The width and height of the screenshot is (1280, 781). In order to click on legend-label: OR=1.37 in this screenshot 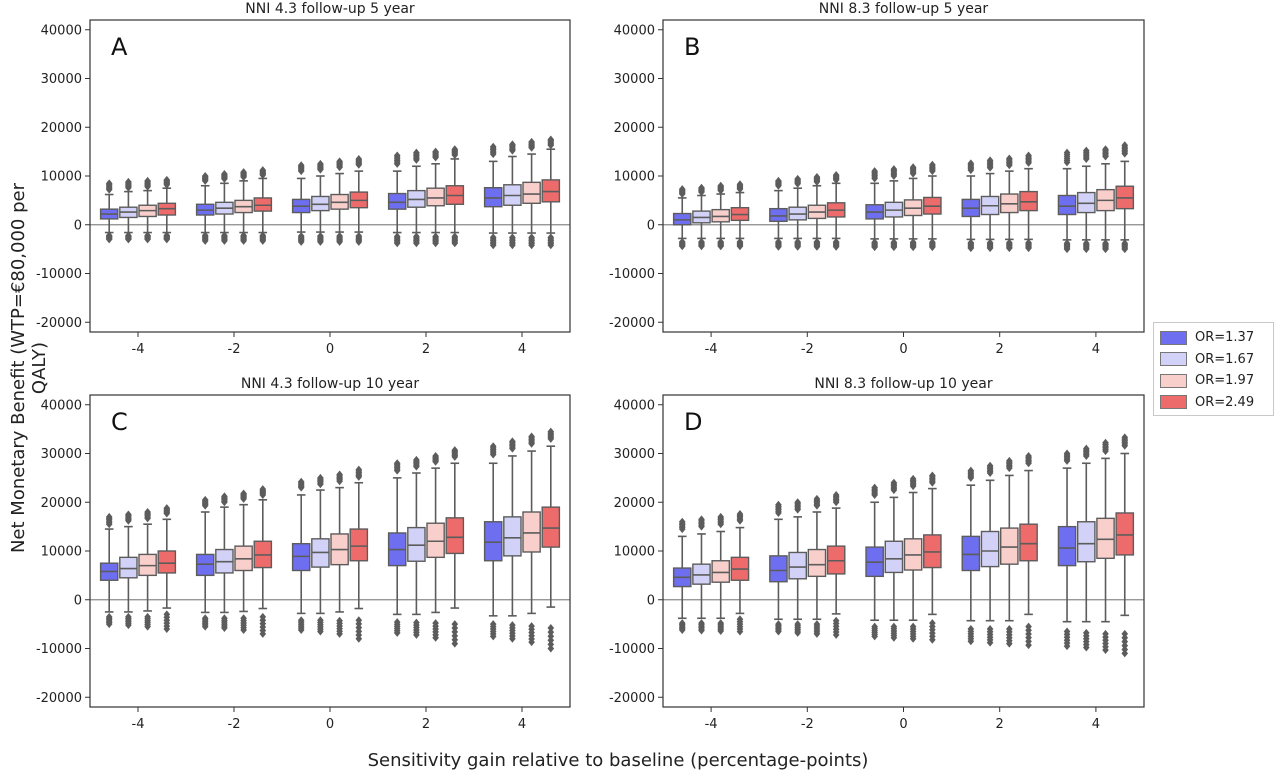, I will do `click(1225, 338)`.